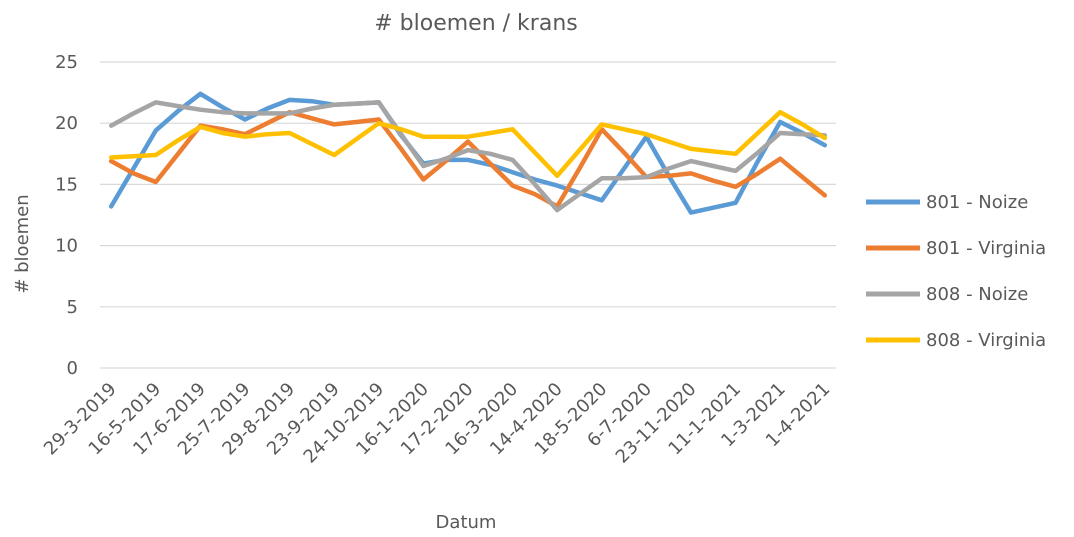 Image resolution: width=1074 pixels, height=537 pixels. Describe the element at coordinates (475, 23) in the screenshot. I see `chart-title: # bloemen / krans` at that location.